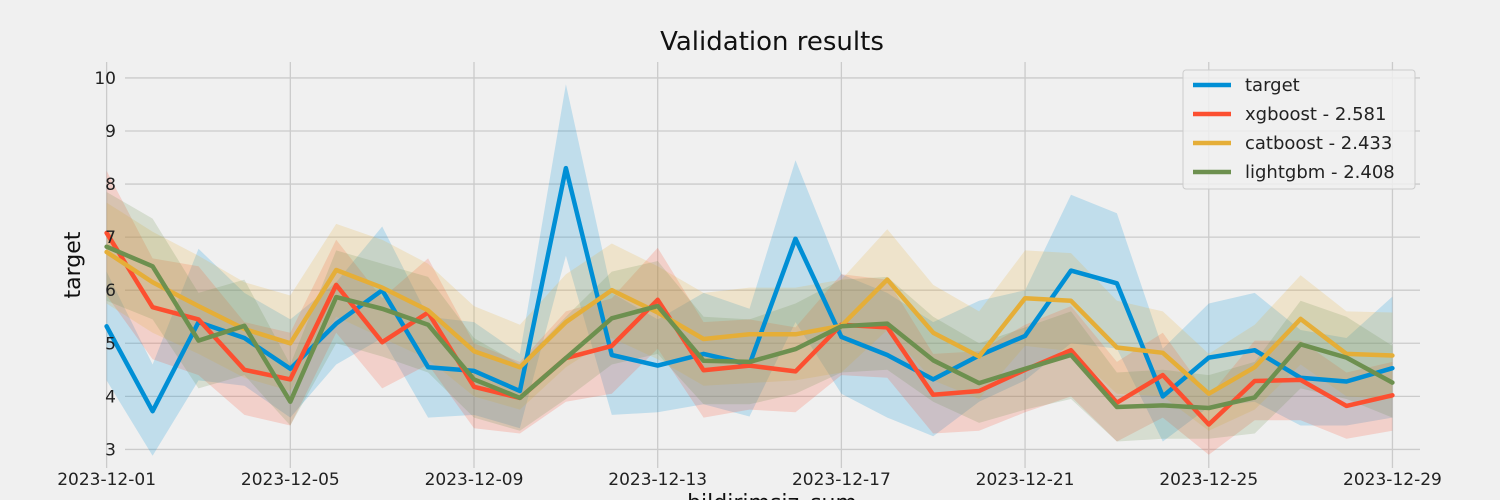 The image size is (1500, 500). What do you see at coordinates (110, 450) in the screenshot?
I see `y-tick-label: 3` at bounding box center [110, 450].